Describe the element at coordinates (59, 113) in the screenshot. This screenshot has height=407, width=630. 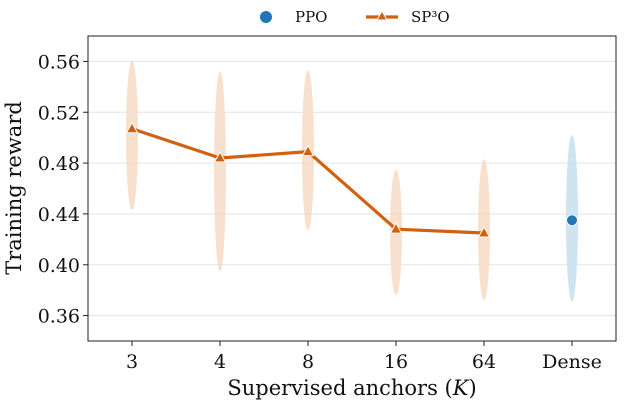
I see `y-tick-label: 0.52` at that location.